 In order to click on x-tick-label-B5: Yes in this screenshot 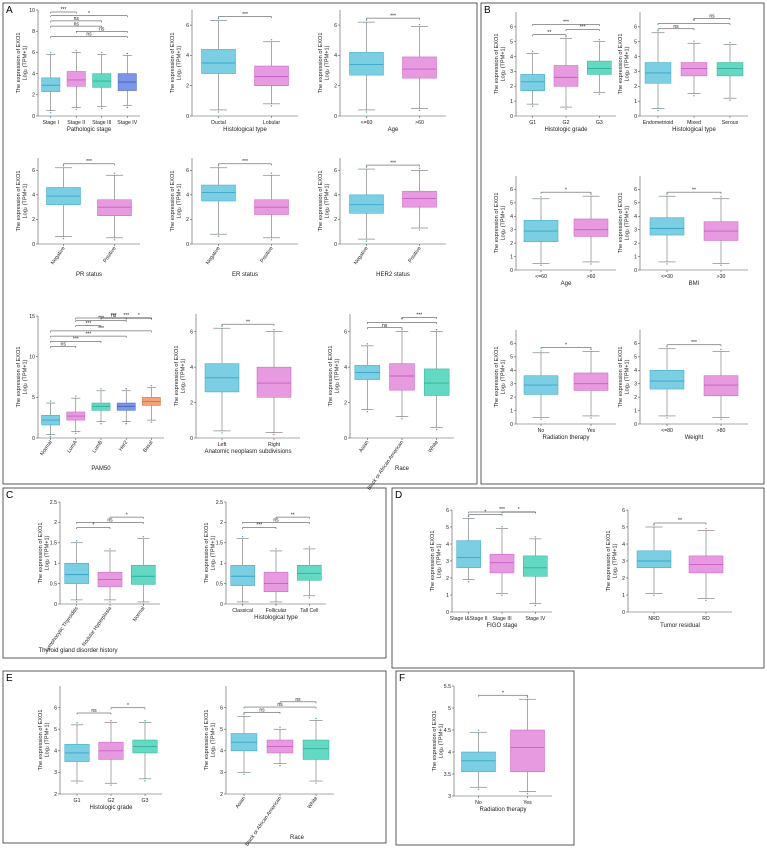, I will do `click(591, 431)`.